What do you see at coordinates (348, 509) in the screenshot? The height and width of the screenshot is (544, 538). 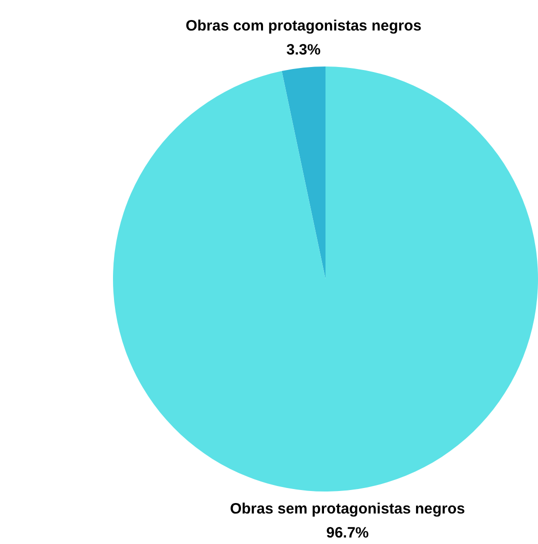 I see `slice-label: Obras sem protagonistas negros` at bounding box center [348, 509].